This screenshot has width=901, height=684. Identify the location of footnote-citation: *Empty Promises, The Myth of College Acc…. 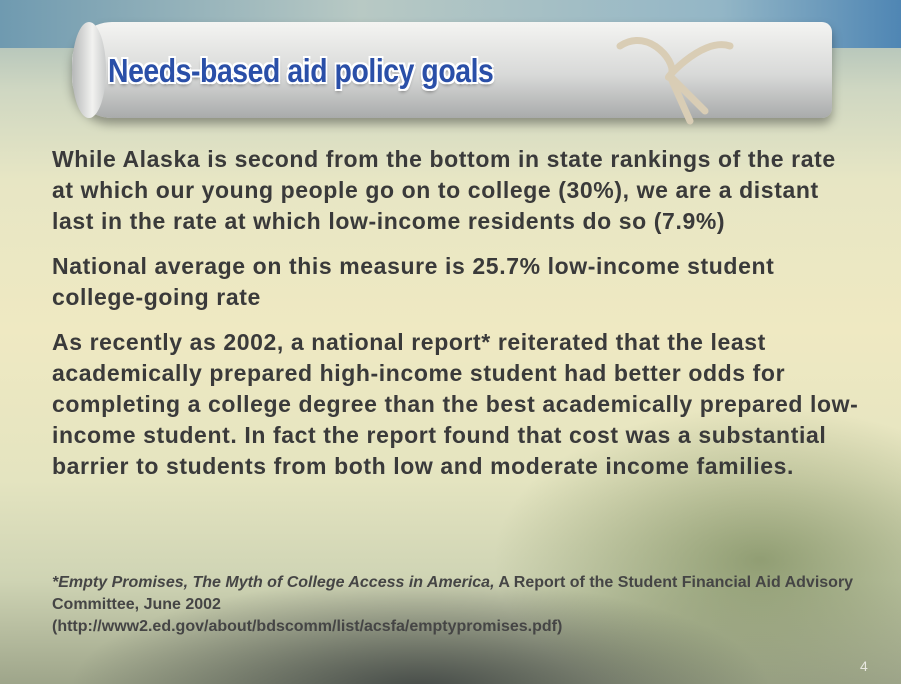
(273, 582).